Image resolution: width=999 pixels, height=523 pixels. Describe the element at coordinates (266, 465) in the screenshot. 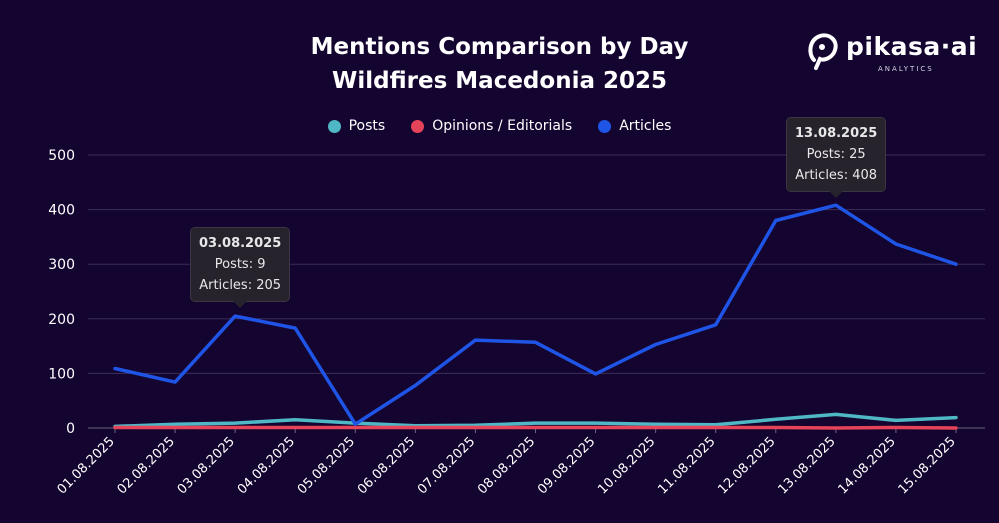

I see `x-tick-label: 04.08.2025` at that location.